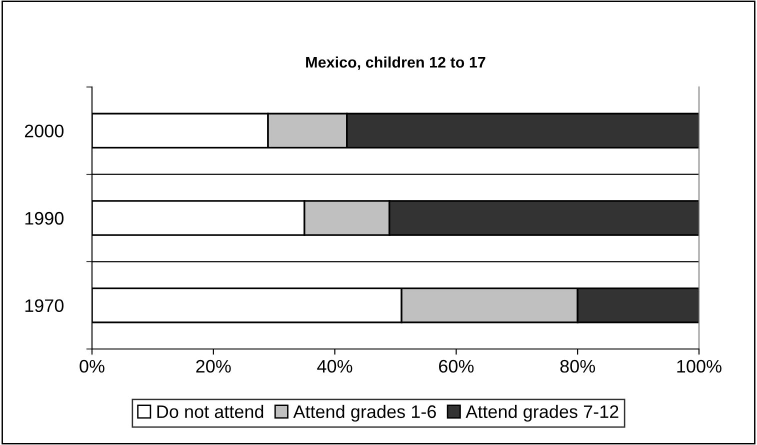 This screenshot has height=445, width=757. I want to click on x-tick-label: 100%, so click(699, 366).